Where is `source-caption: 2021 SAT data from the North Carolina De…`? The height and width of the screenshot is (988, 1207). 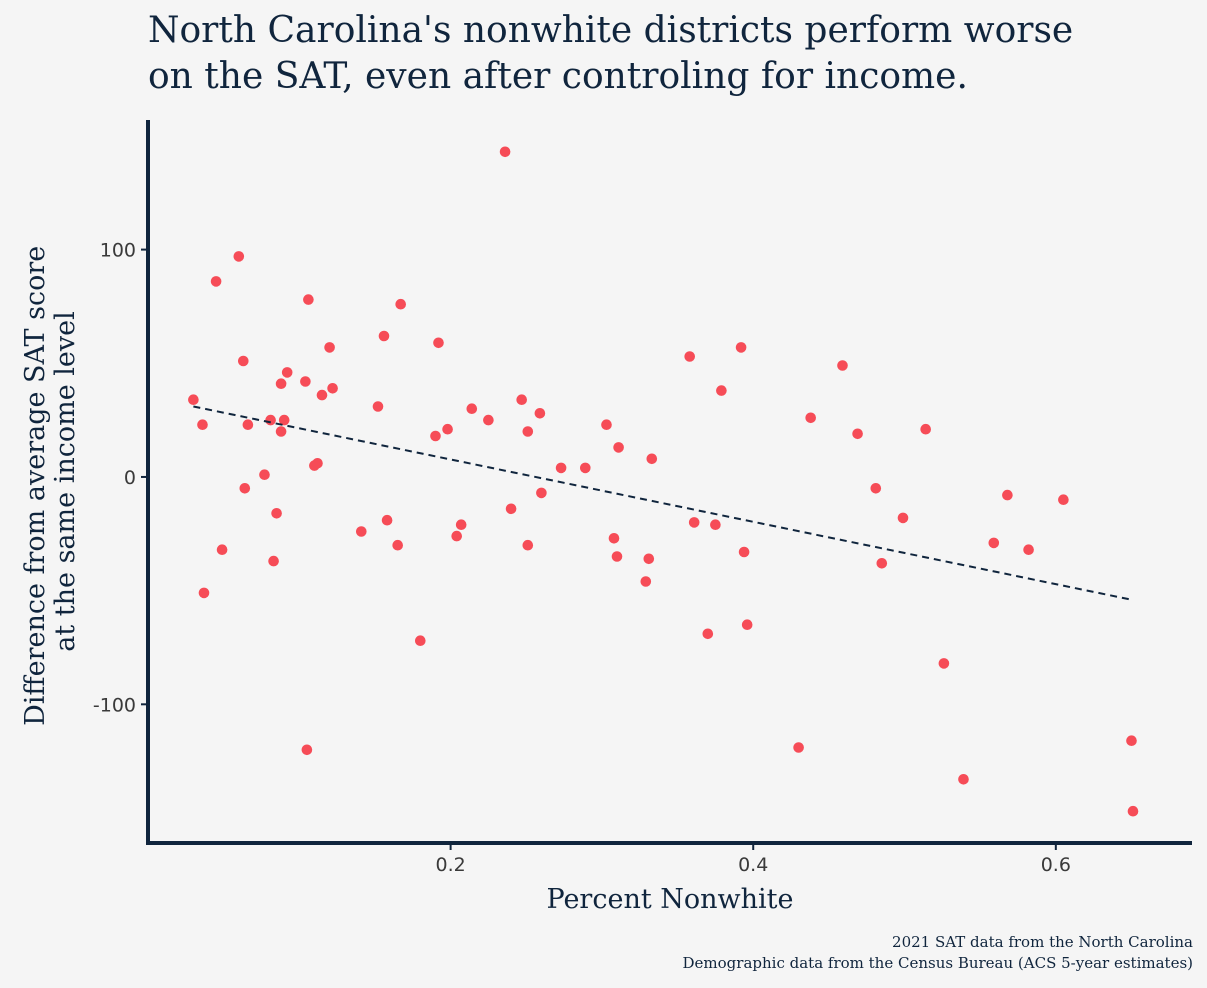 source-caption: 2021 SAT data from the North Carolina De… is located at coordinates (938, 953).